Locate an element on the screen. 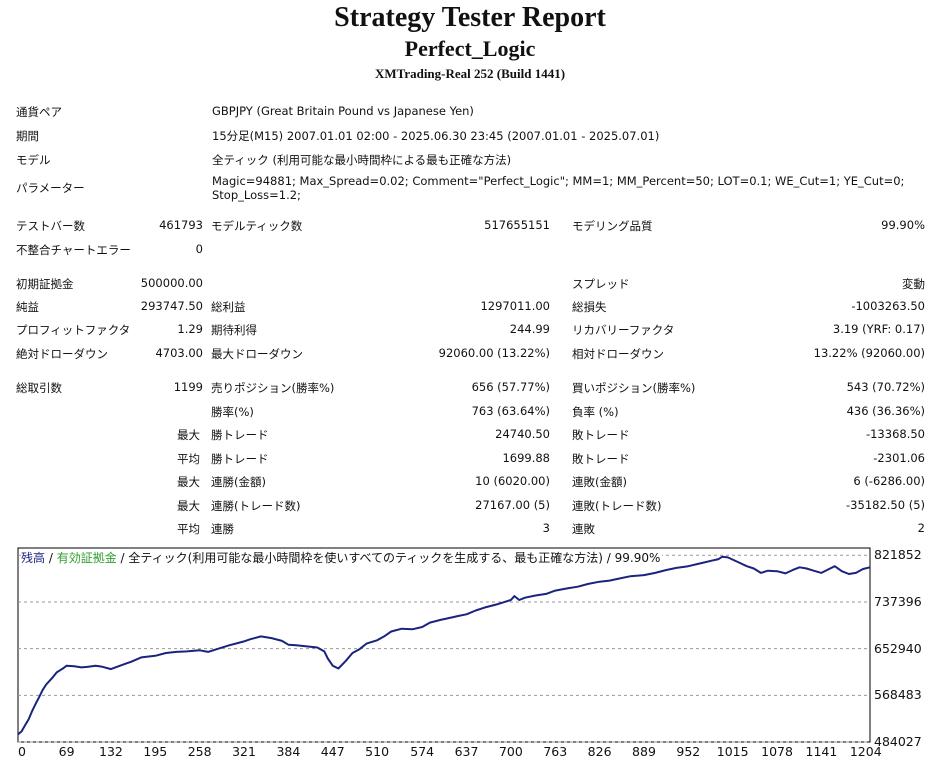  expected-payoff-label: 期待利得 is located at coordinates (234, 330).